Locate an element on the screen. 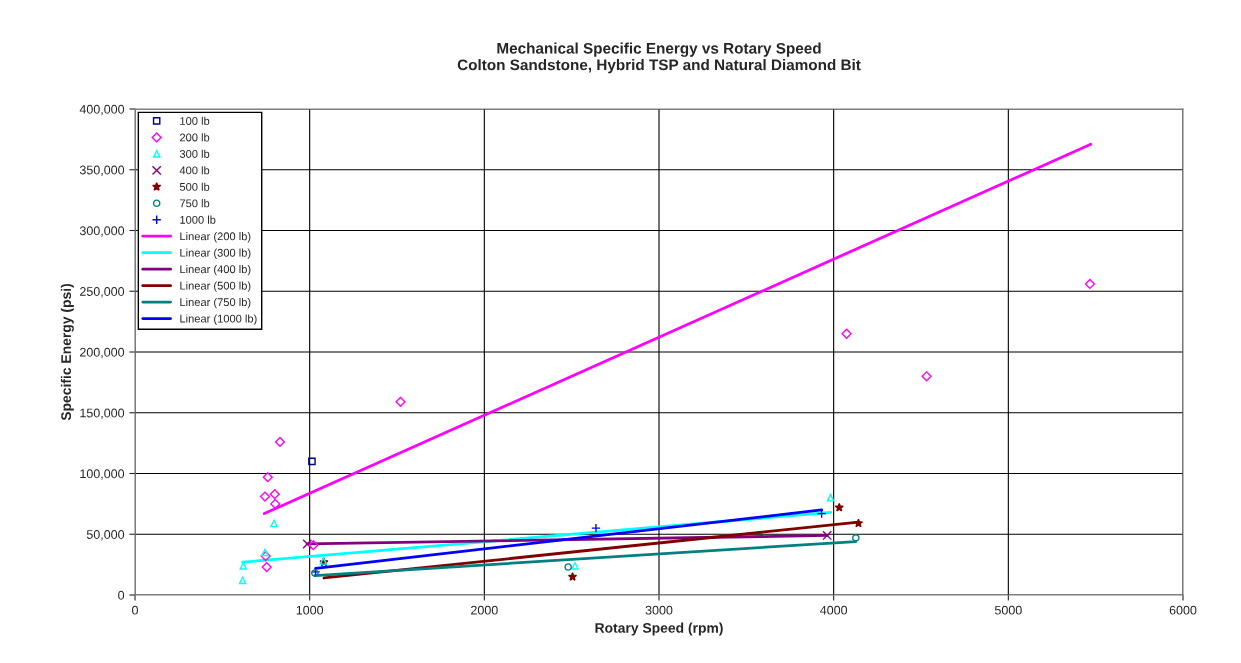 The width and height of the screenshot is (1241, 663). legend-label: 300 lb is located at coordinates (194, 153).